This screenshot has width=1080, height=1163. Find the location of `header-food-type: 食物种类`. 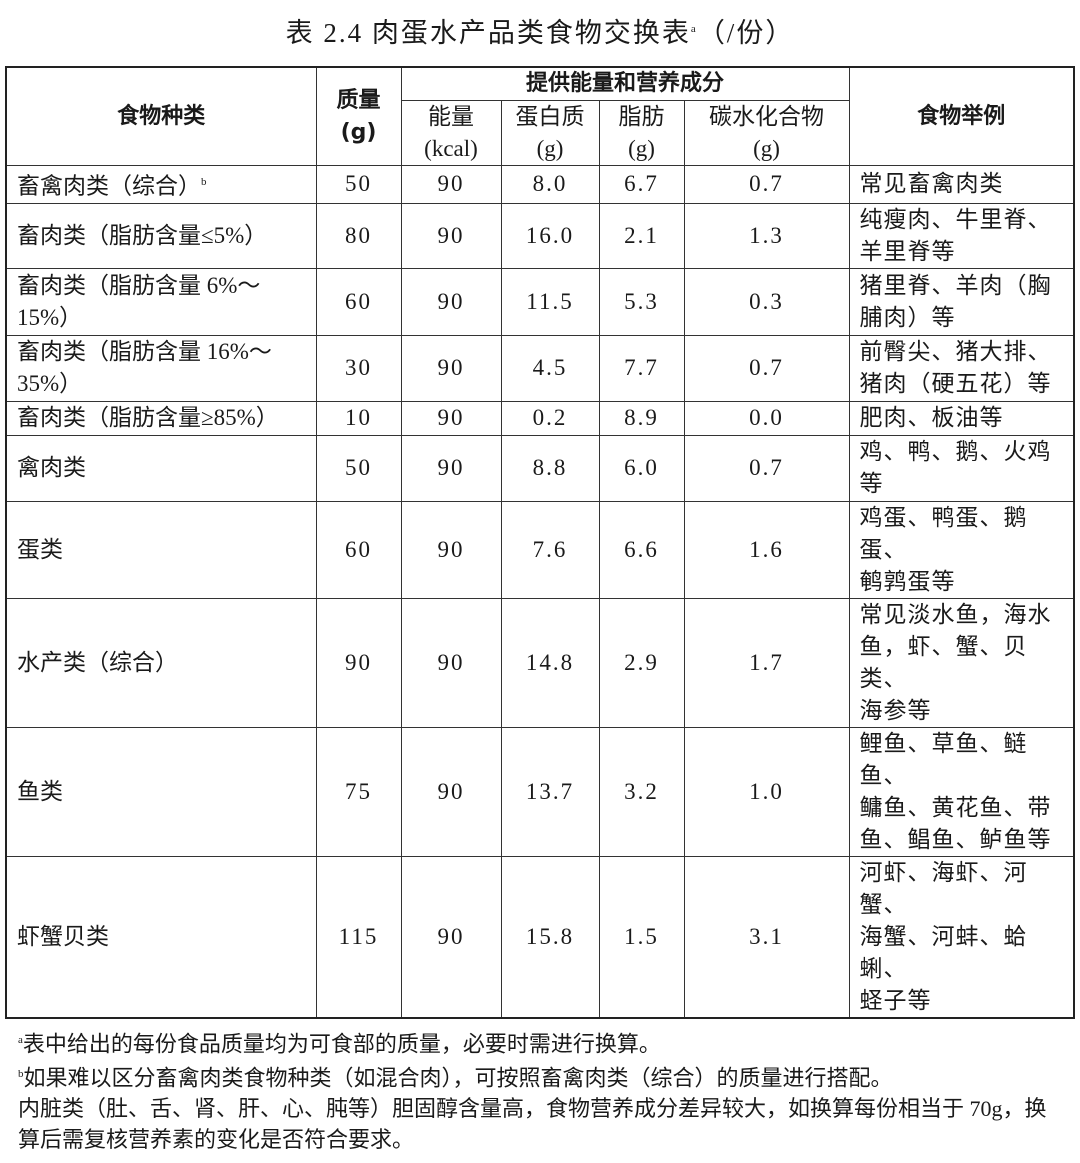

header-food-type: 食物种类 is located at coordinates (161, 116).